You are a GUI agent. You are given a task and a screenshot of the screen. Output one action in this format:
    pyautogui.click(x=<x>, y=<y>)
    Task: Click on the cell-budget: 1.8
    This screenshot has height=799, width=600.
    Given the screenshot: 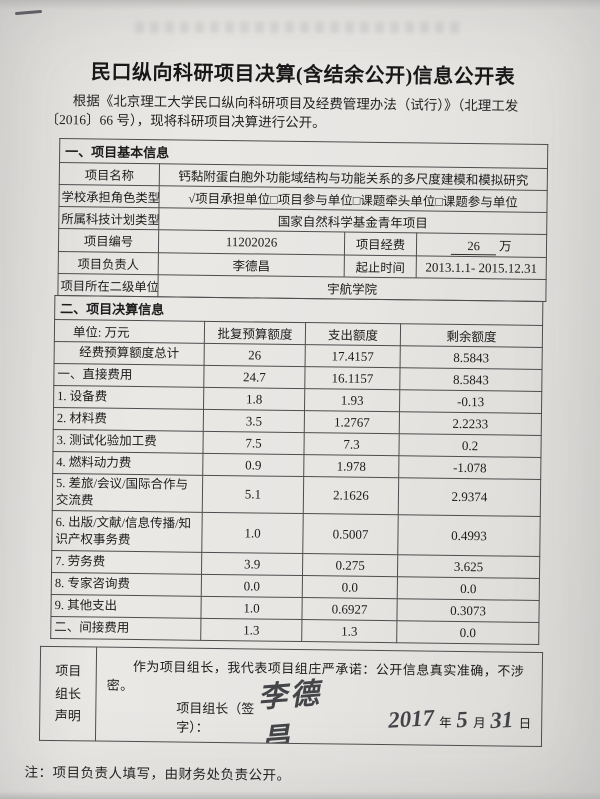 What is the action you would take?
    pyautogui.click(x=254, y=399)
    